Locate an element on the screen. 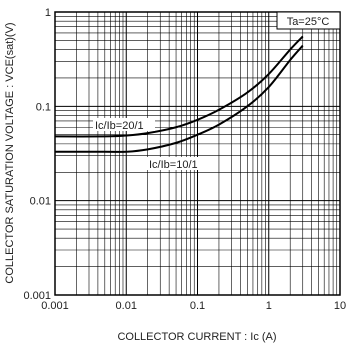 Image resolution: width=350 pixels, height=350 pixels. condition-box: Ta=25°C is located at coordinates (308, 20).